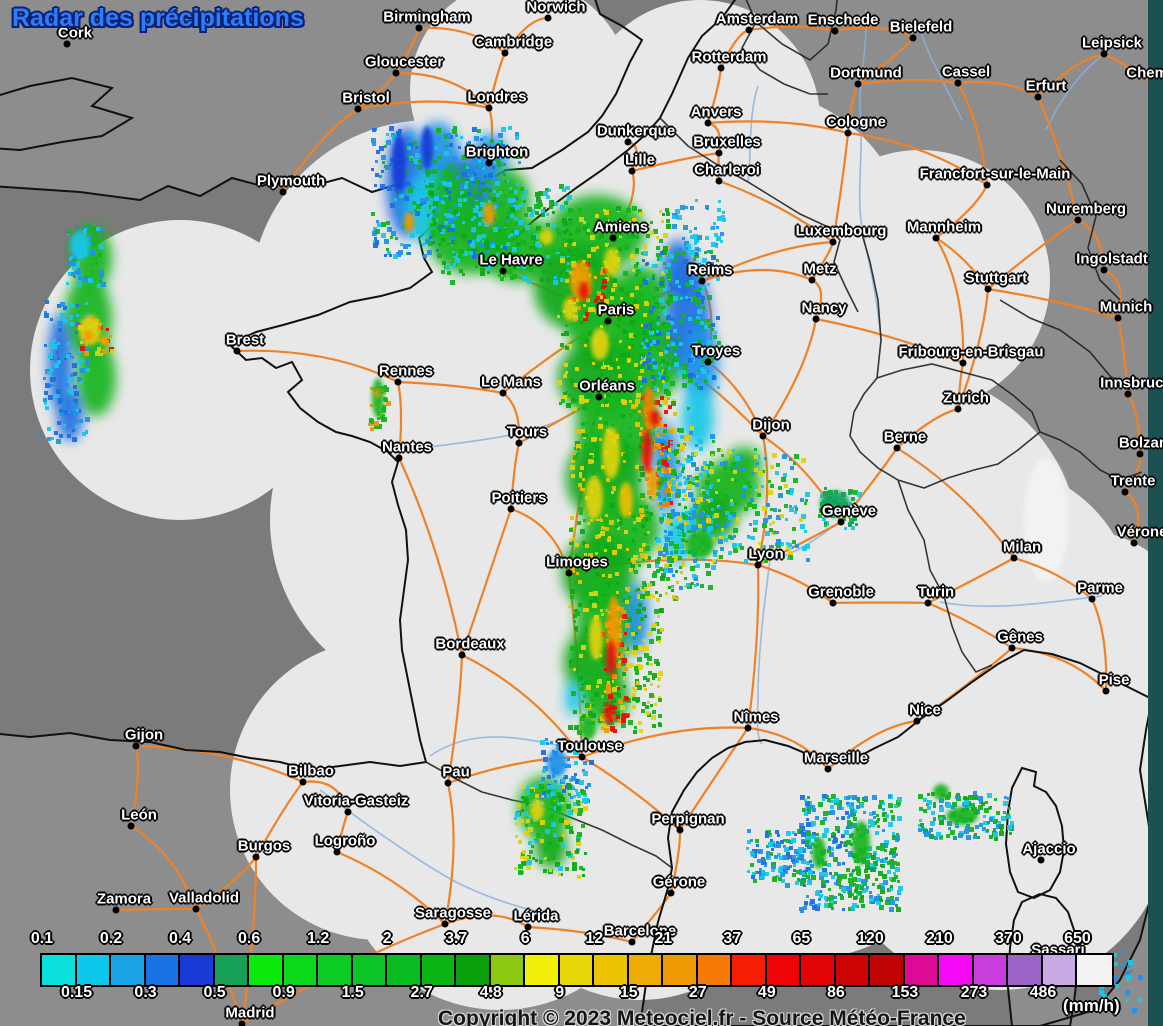  I want to click on city-label-londres: Londres, so click(497, 97).